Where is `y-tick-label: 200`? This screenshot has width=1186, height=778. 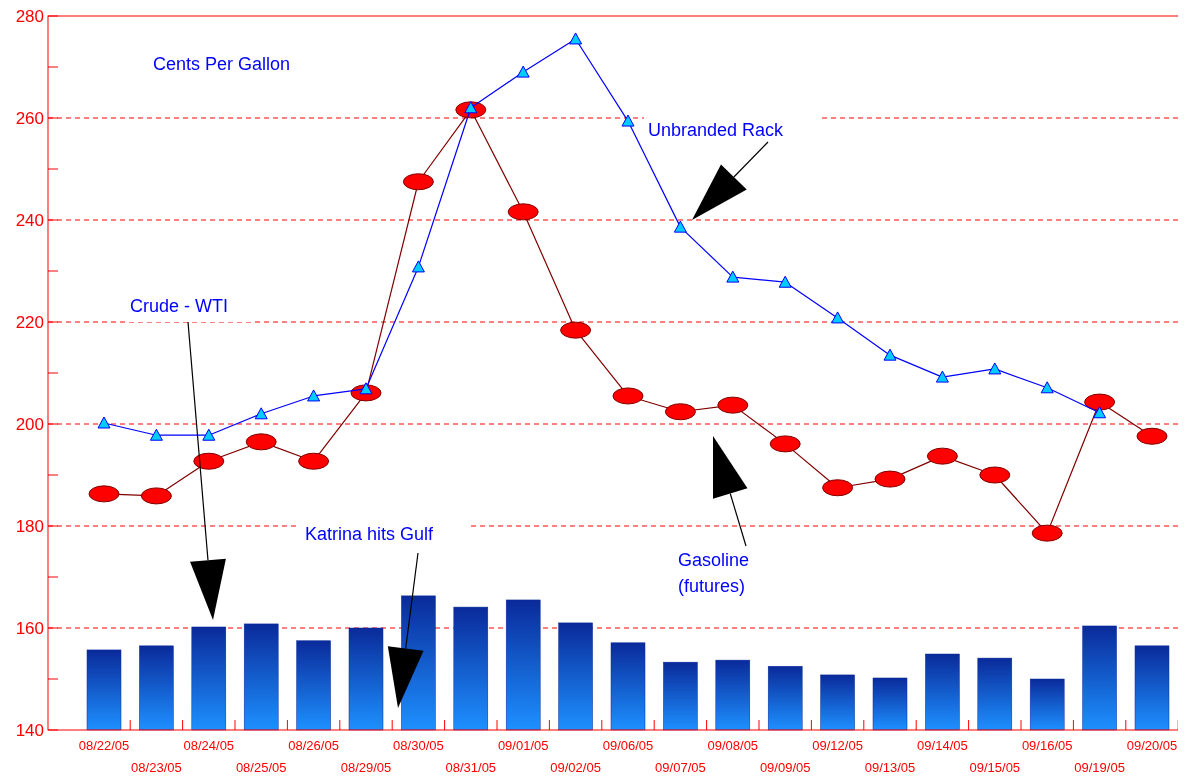
y-tick-label: 200 is located at coordinates (29, 424).